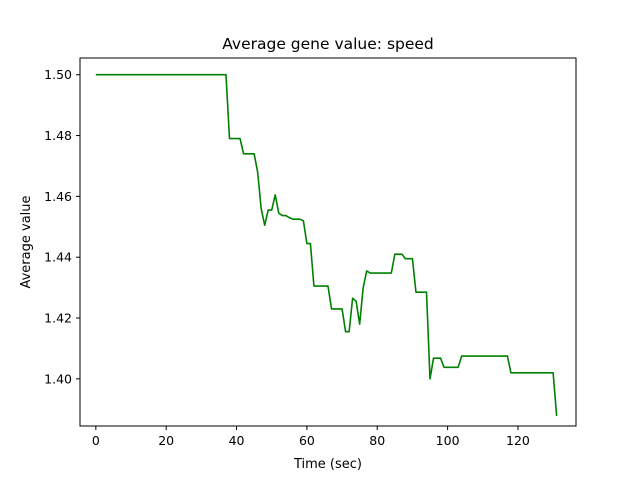  Describe the element at coordinates (26, 241) in the screenshot. I see `y-axis-label: Average value` at that location.